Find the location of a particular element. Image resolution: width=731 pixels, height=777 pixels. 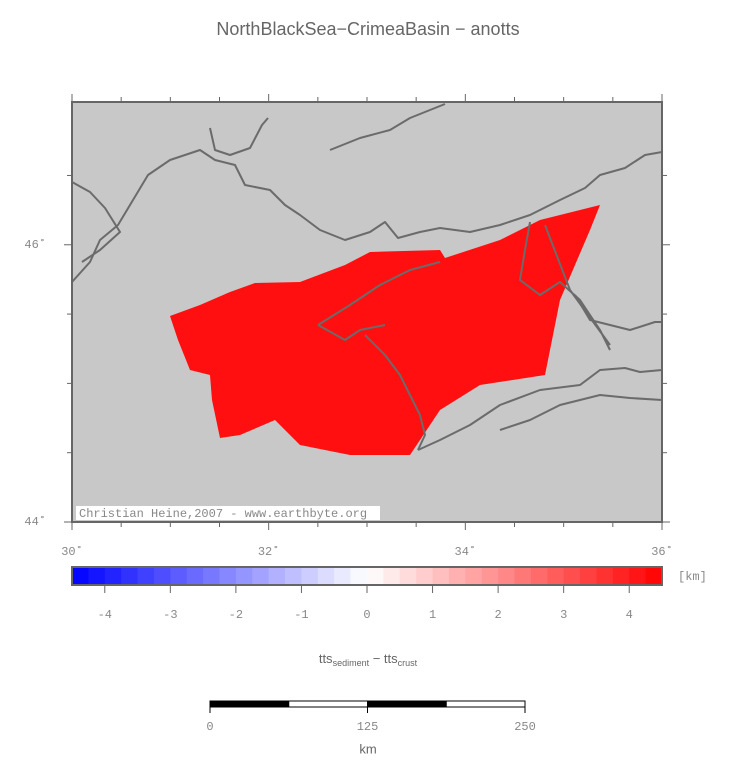

x-tick-label: 34˚ is located at coordinates (466, 552).